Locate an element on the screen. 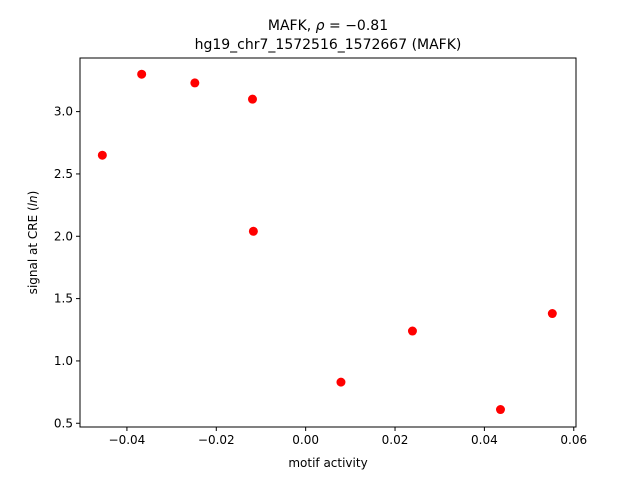 The height and width of the screenshot is (480, 640). x-tick-label: 0.04 is located at coordinates (484, 440).